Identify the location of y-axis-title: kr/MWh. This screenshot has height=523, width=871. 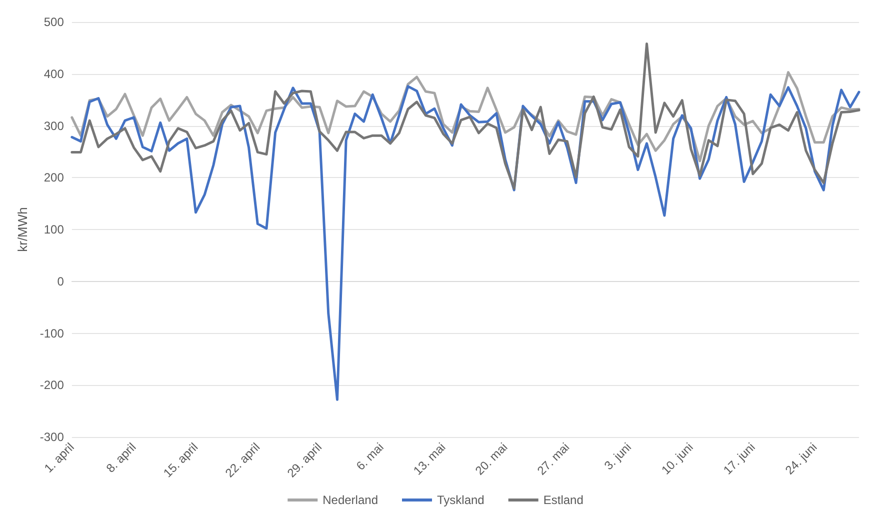
(22, 229).